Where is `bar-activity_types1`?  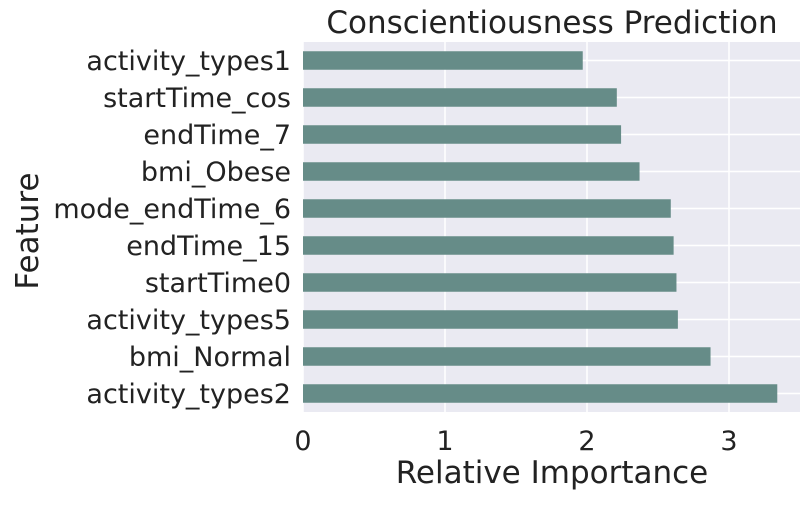 bar-activity_types1 is located at coordinates (443, 60).